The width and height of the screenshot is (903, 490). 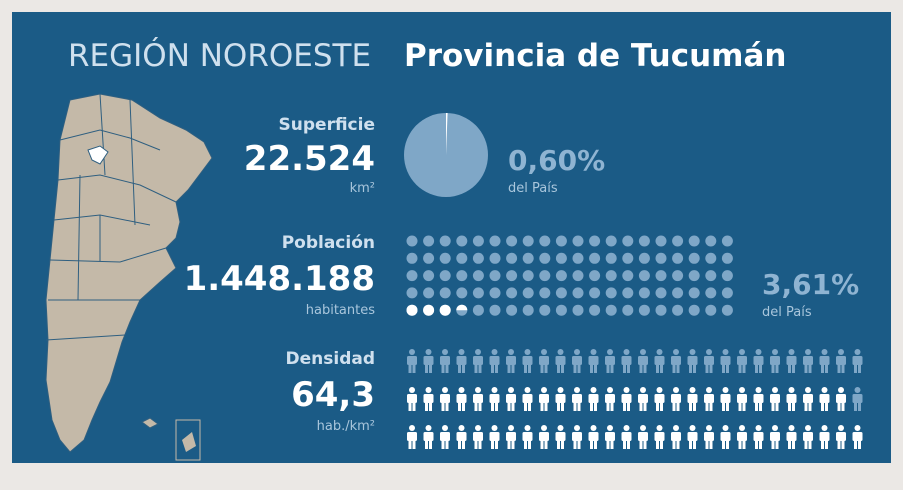 I want to click on dot-partial, so click(x=462, y=307).